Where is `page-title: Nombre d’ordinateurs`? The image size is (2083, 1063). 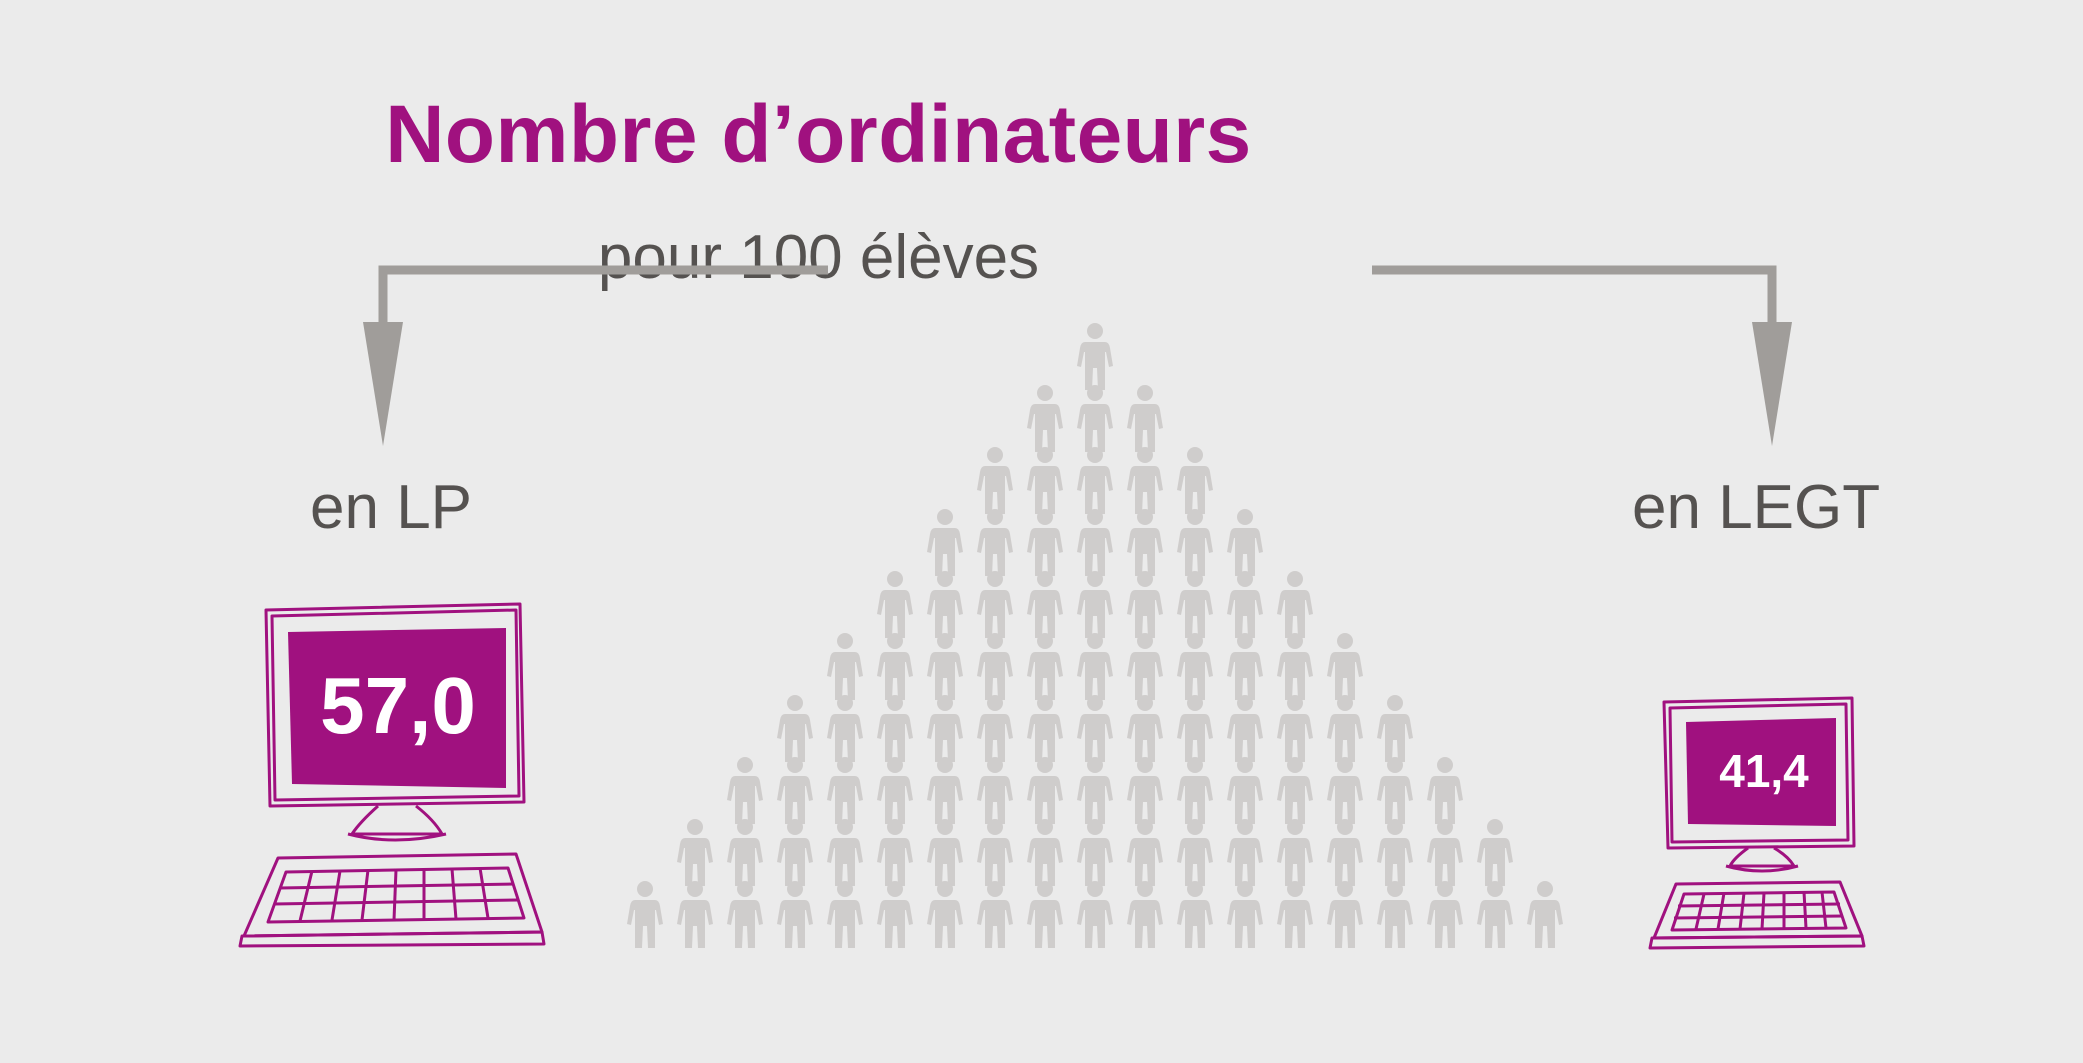 page-title: Nombre d’ordinateurs is located at coordinates (818, 134).